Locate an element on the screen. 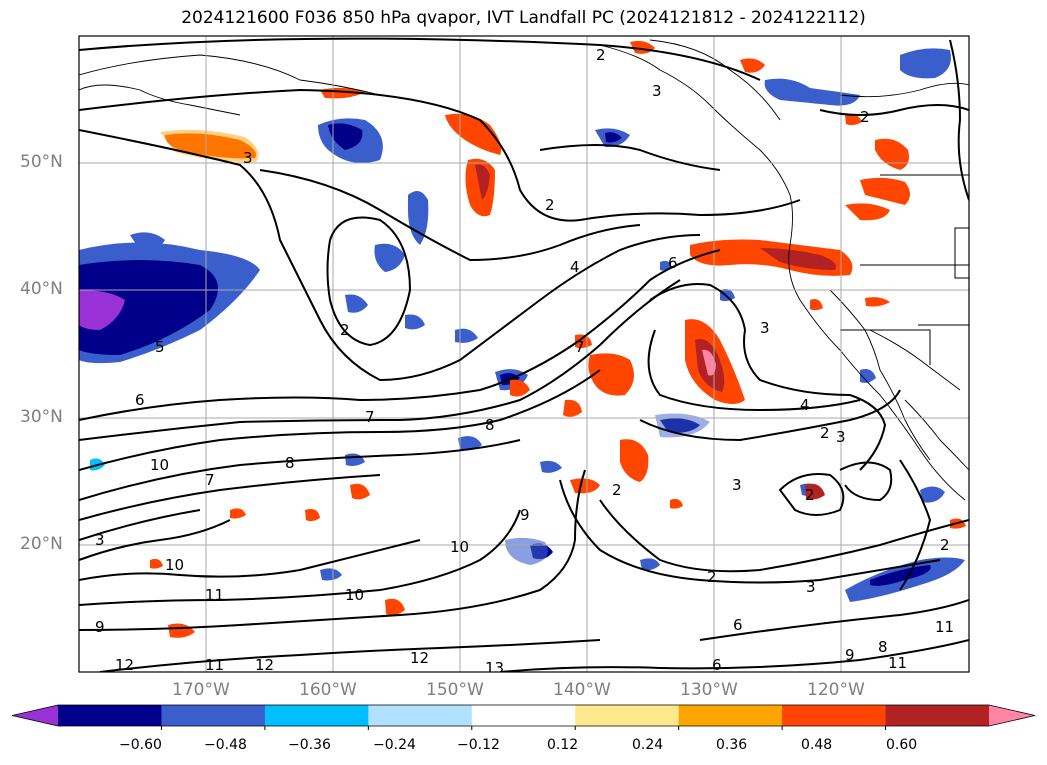 Image resolution: width=1047 pixels, height=765 pixels. colorbar-tick-label: 0.36 is located at coordinates (732, 745).